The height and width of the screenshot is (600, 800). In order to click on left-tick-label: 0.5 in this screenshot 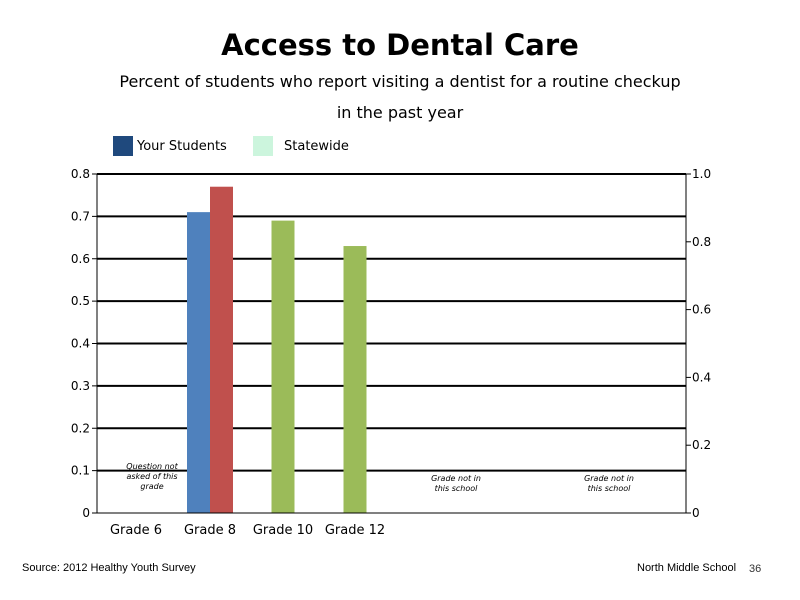, I will do `click(80, 301)`.